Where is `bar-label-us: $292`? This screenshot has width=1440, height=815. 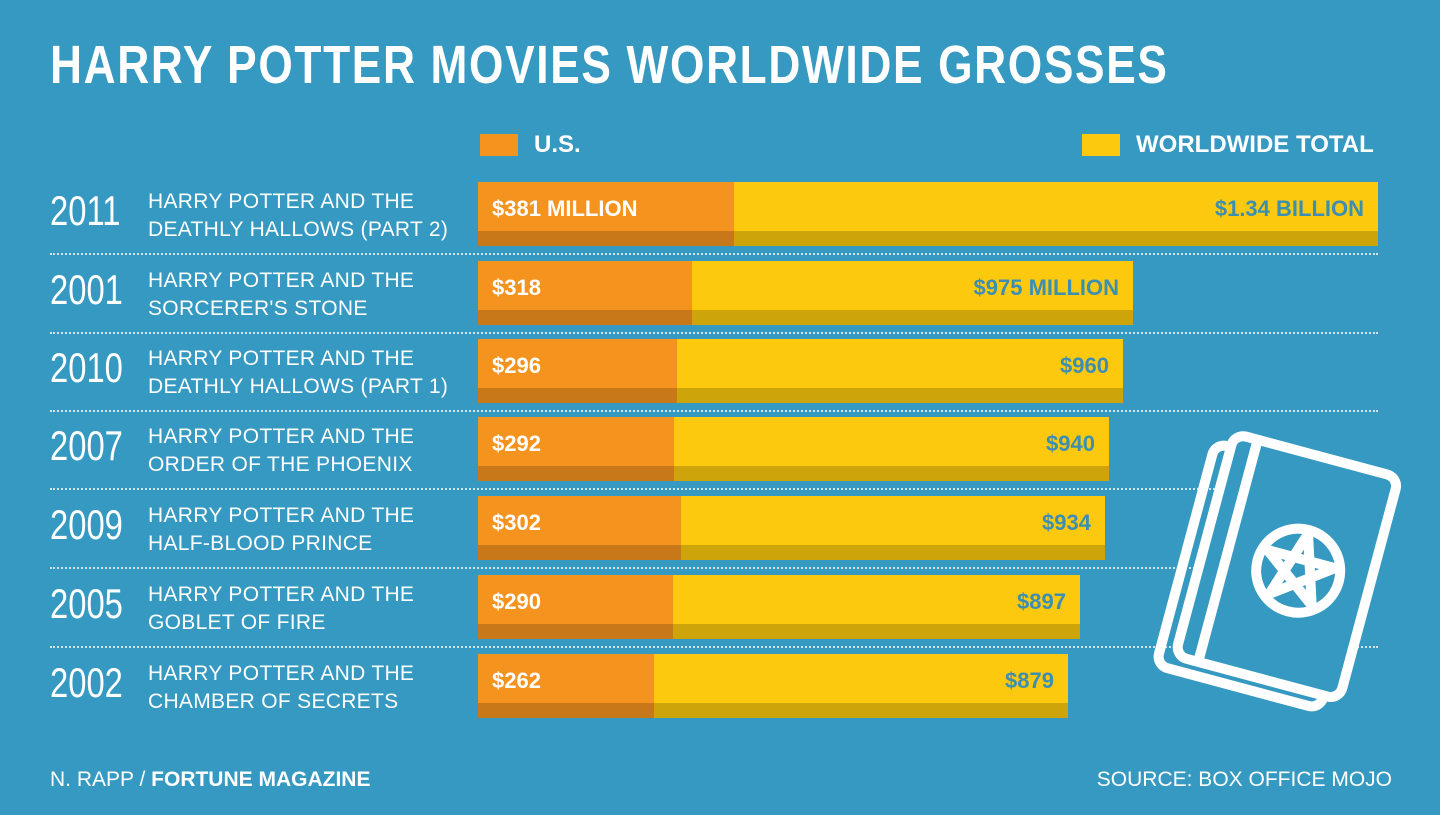
bar-label-us: $292 is located at coordinates (516, 443).